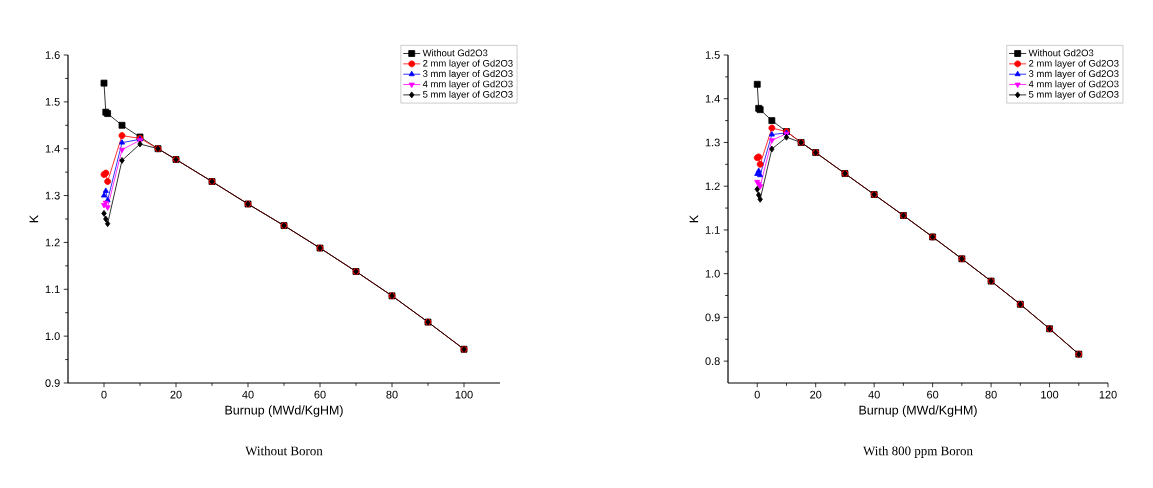  I want to click on x-tick-label: 120, so click(1108, 394).